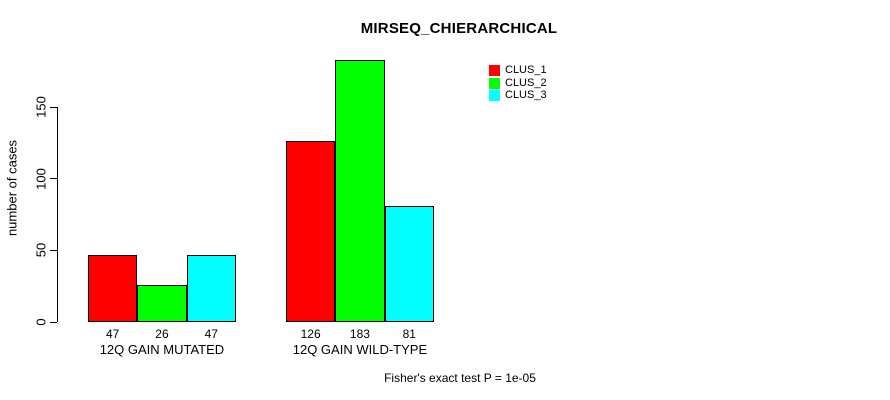  What do you see at coordinates (12, 188) in the screenshot?
I see `y-axis-label: number of cases` at bounding box center [12, 188].